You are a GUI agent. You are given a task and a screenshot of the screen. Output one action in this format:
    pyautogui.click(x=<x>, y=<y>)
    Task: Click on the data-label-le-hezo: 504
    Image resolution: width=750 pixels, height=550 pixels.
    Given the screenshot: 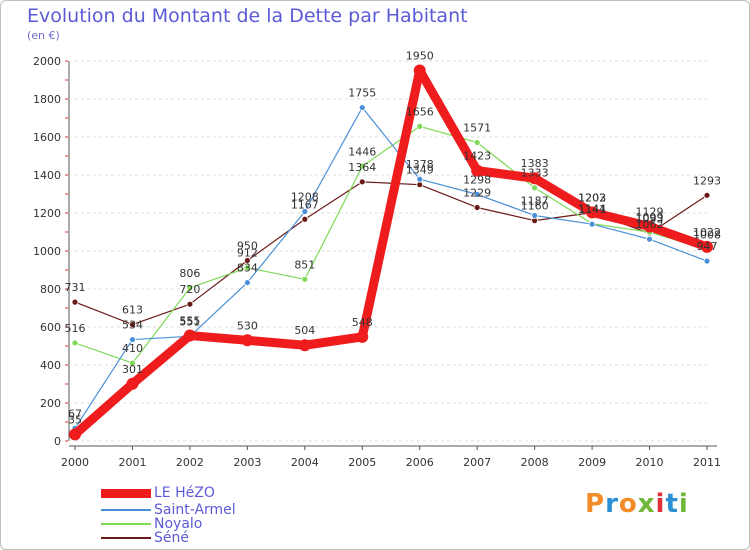 What is the action you would take?
    pyautogui.click(x=304, y=330)
    